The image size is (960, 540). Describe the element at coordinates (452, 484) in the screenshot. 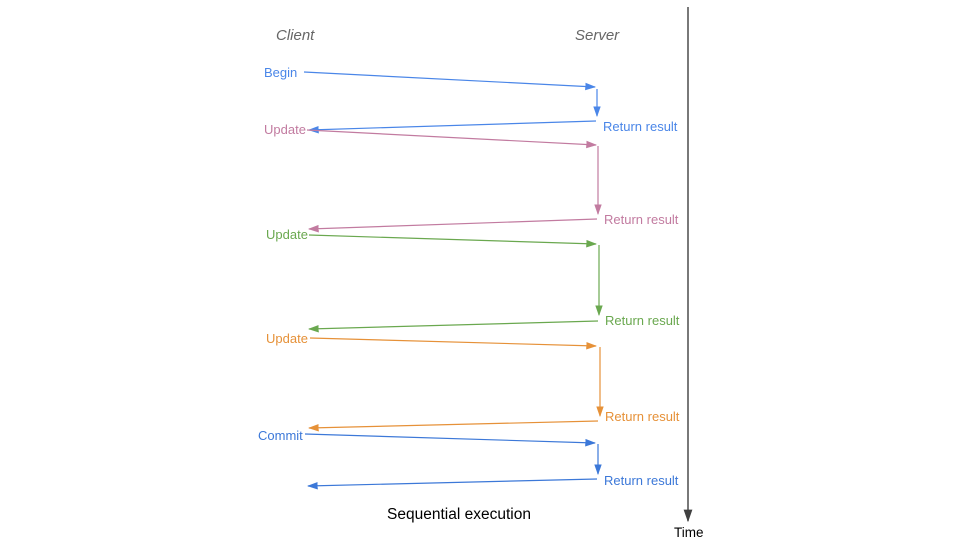

I see `response-arrow-commit` at that location.